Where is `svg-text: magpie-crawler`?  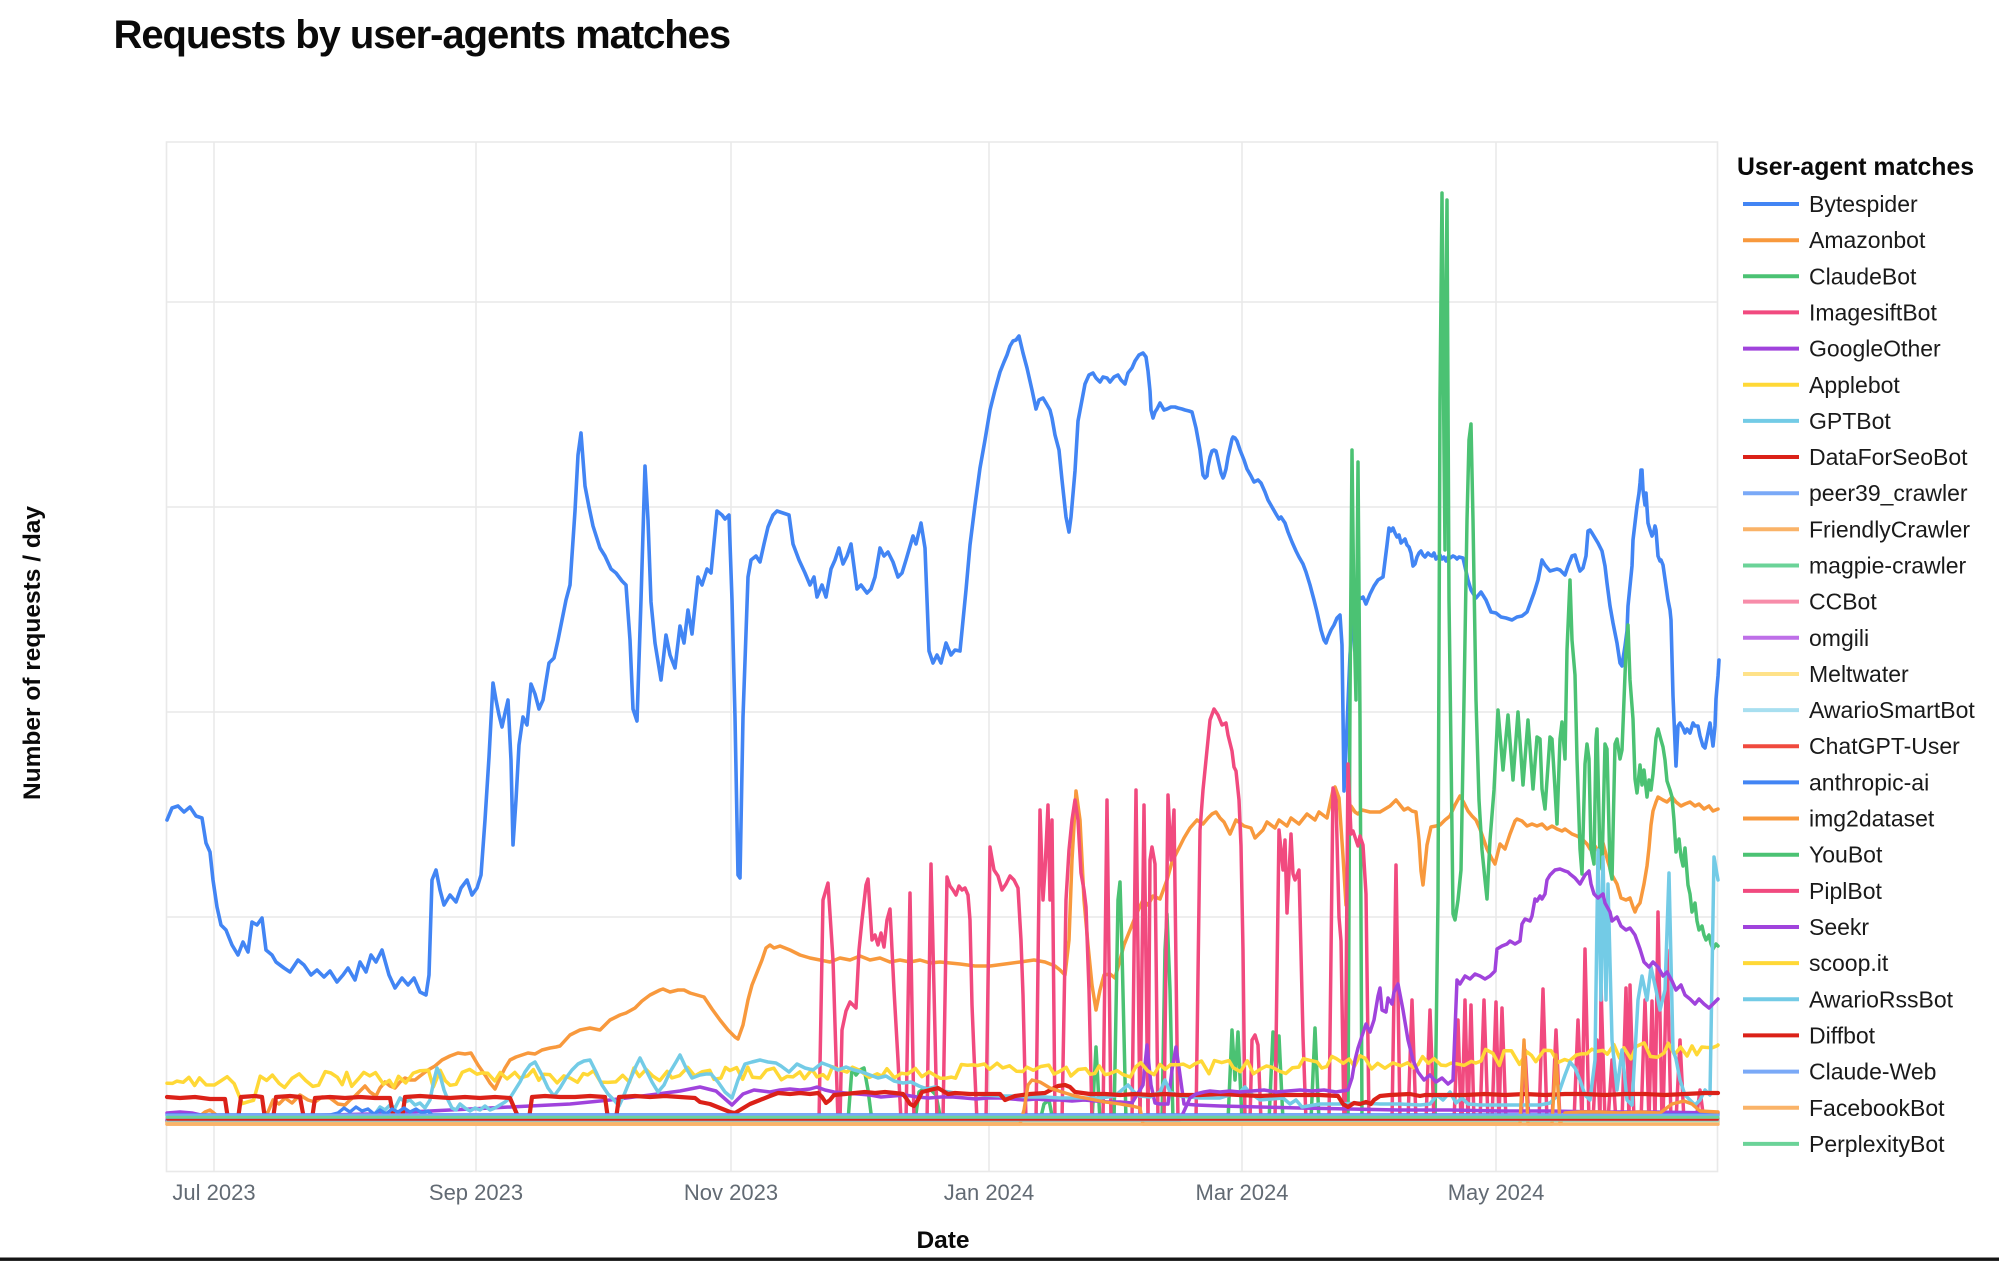
svg-text: magpie-crawler is located at coordinates (1888, 566).